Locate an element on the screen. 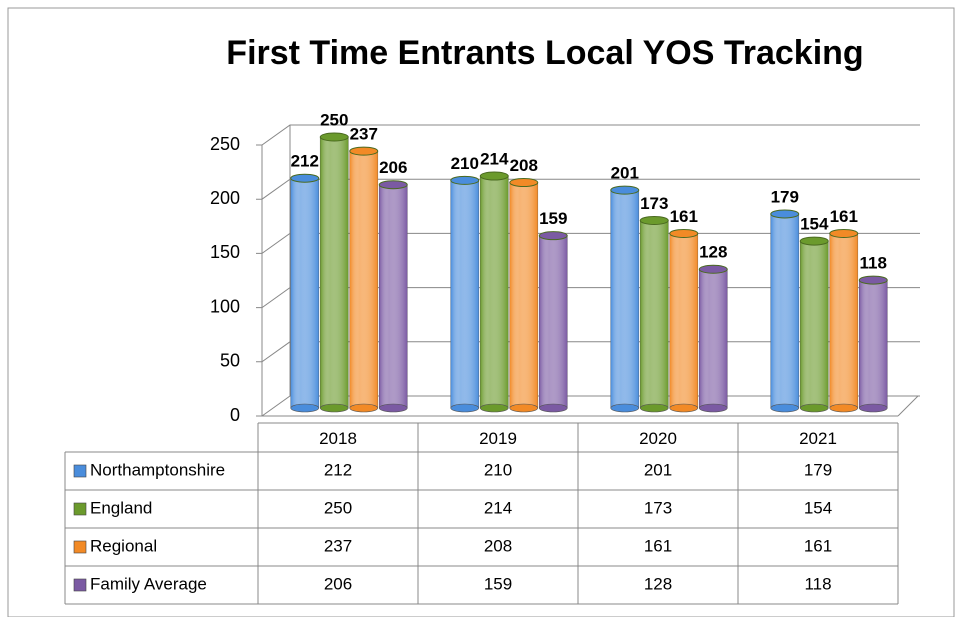 The image size is (961, 617). data-label: 201 is located at coordinates (625, 173).